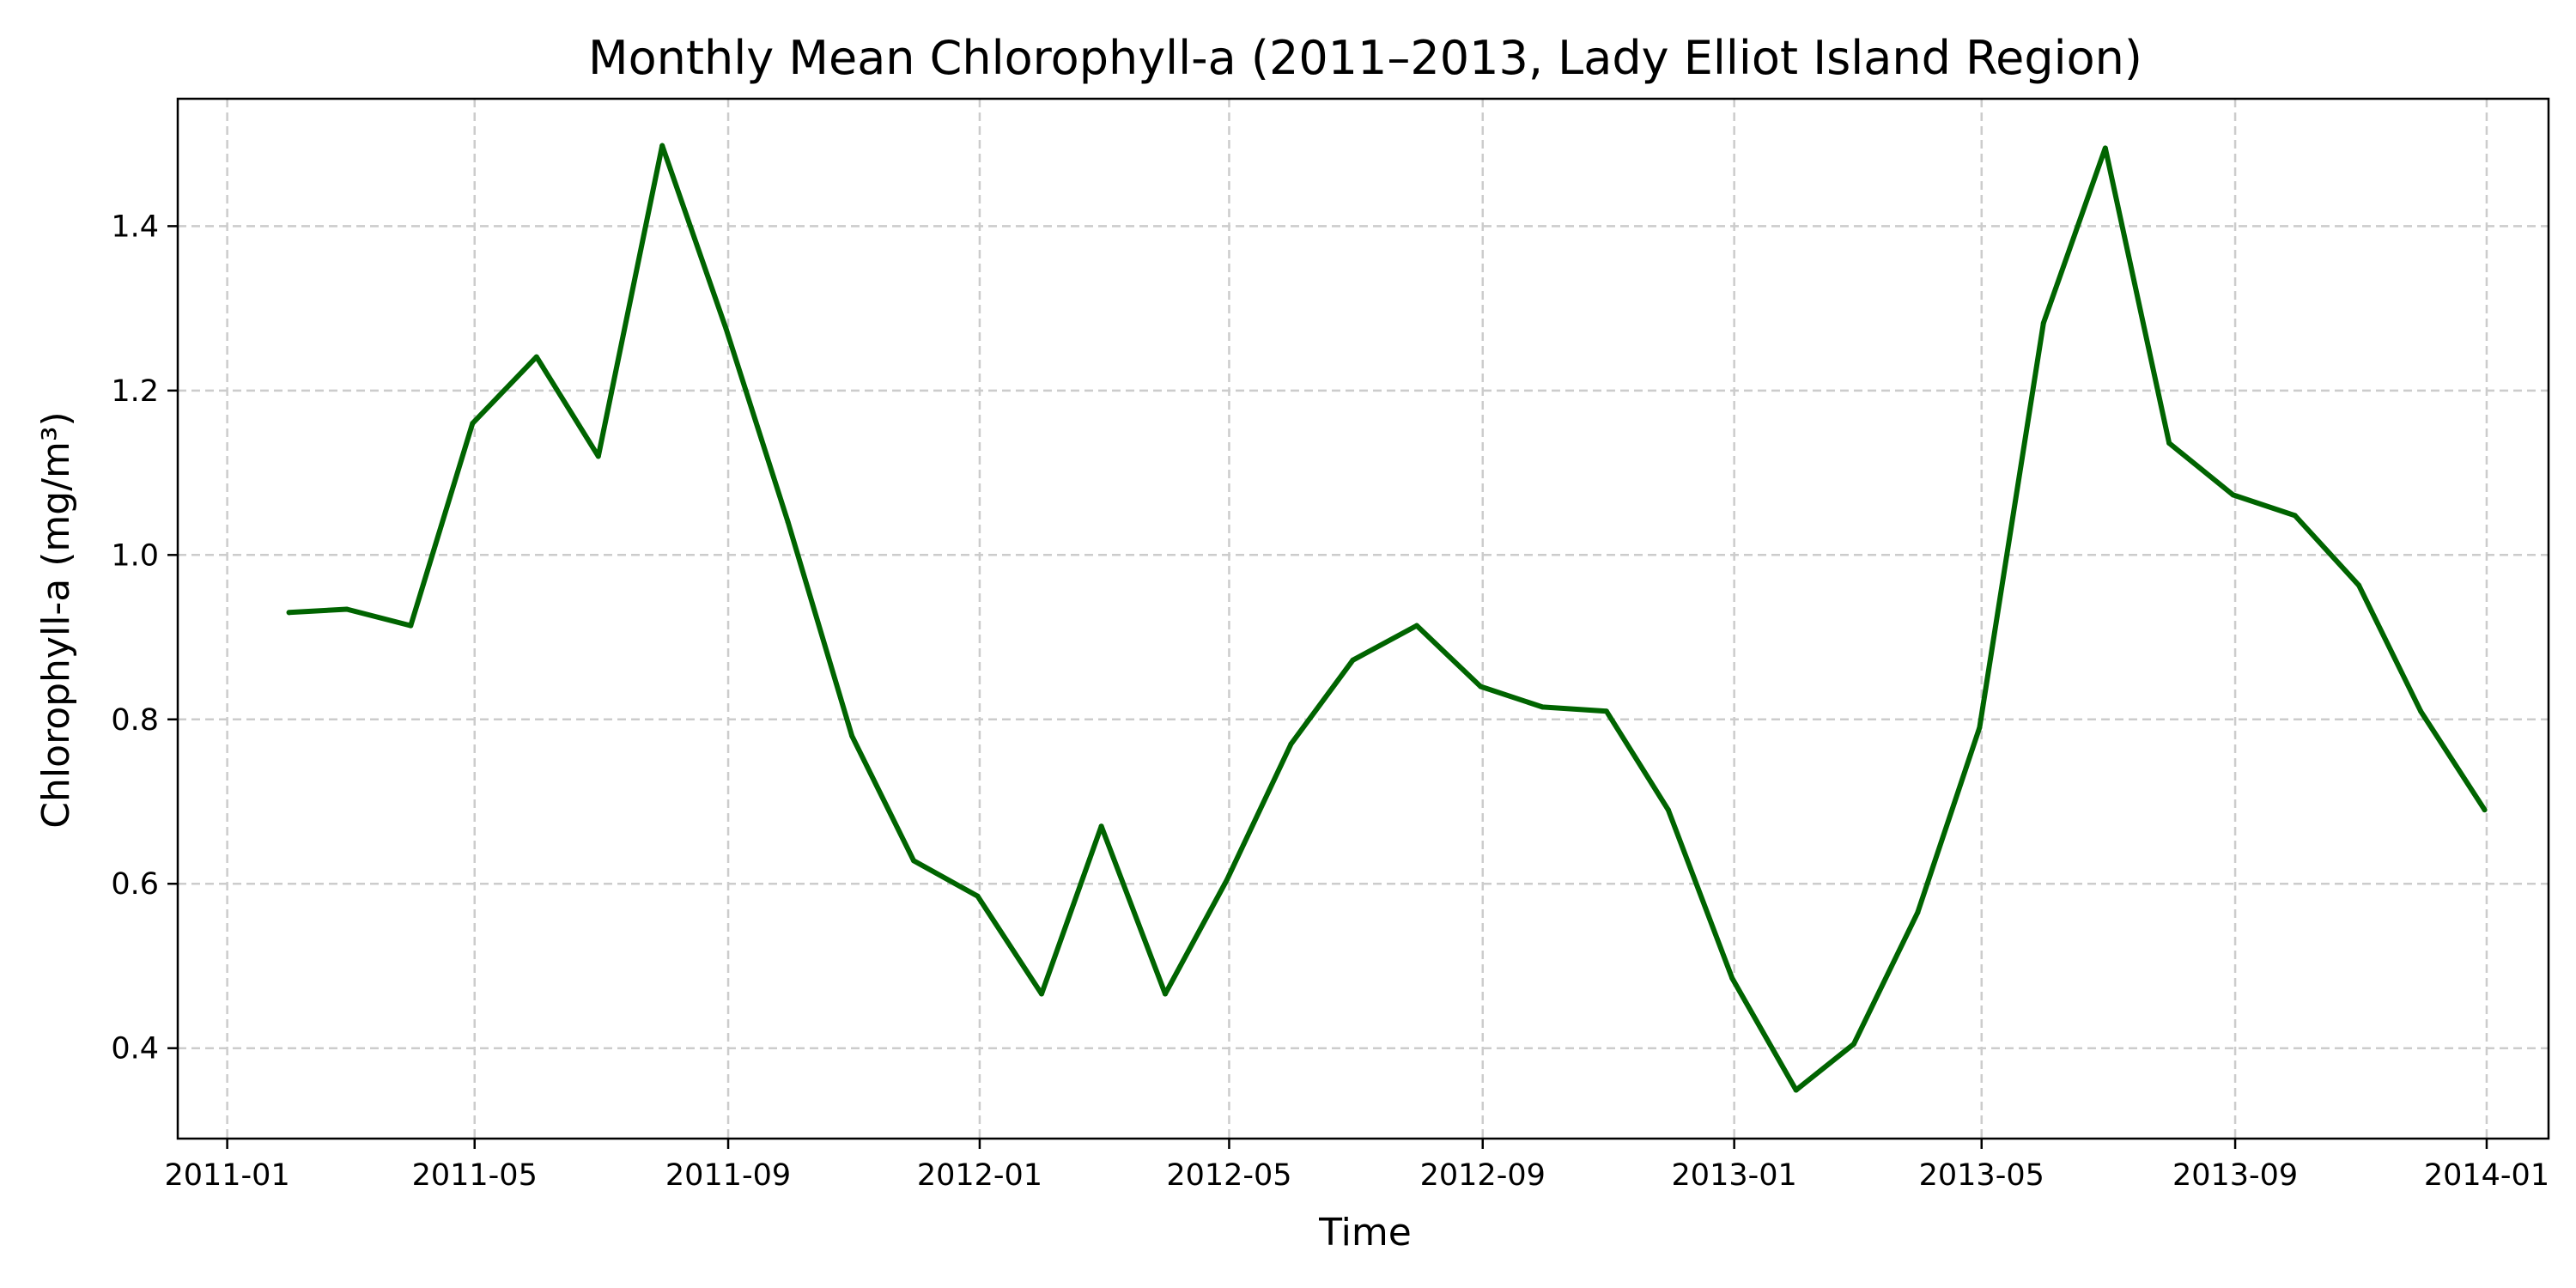 The image size is (2576, 1288). I want to click on y-axis-ticks: 0.4 0.6 0.8 1.0 1.2 1.4, so click(144, 638).